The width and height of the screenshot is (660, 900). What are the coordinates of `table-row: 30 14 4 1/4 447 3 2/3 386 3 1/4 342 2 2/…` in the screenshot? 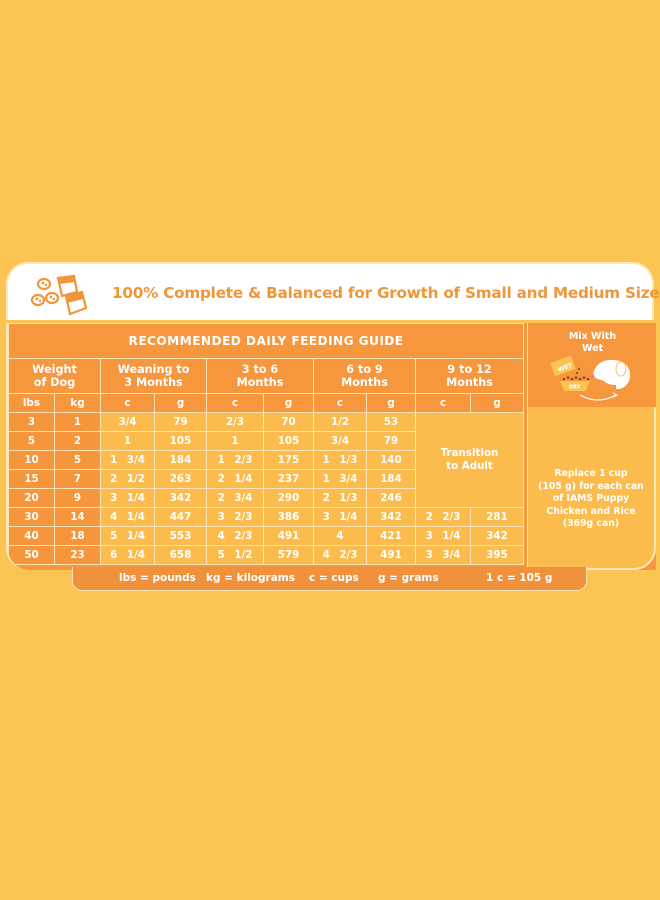 It's located at (266, 517).